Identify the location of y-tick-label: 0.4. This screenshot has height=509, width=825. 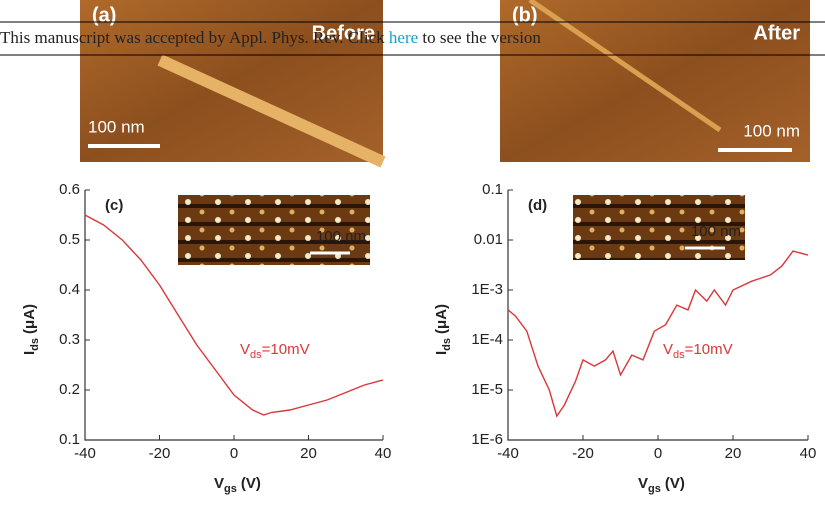
(69, 289).